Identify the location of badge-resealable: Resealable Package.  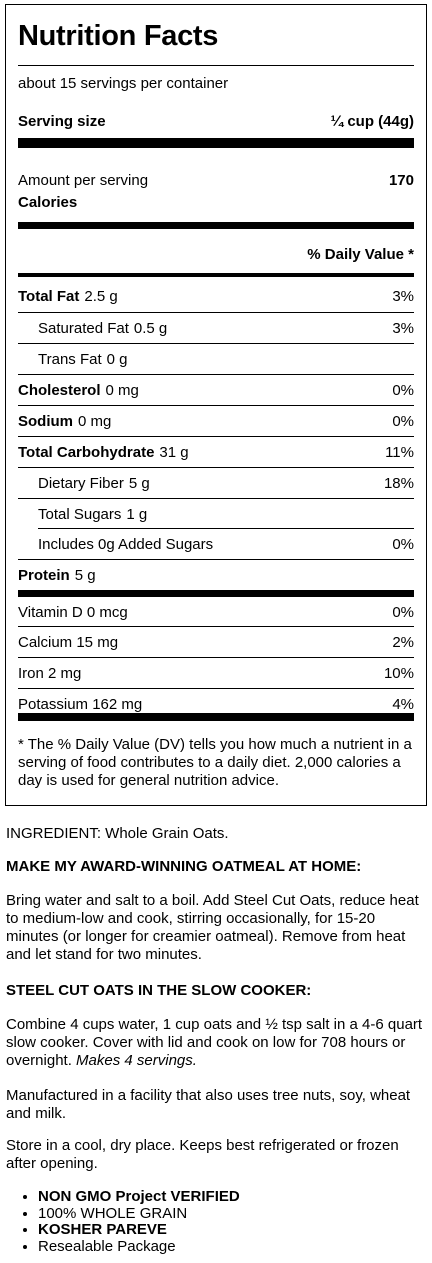
(235, 1247).